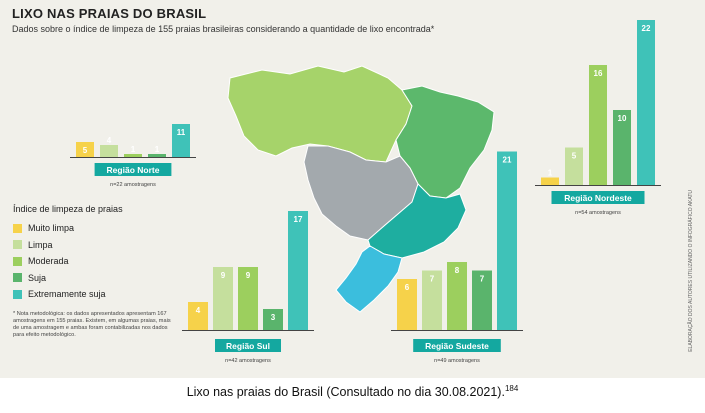 The height and width of the screenshot is (413, 705). I want to click on bar-value-label: 16, so click(598, 73).